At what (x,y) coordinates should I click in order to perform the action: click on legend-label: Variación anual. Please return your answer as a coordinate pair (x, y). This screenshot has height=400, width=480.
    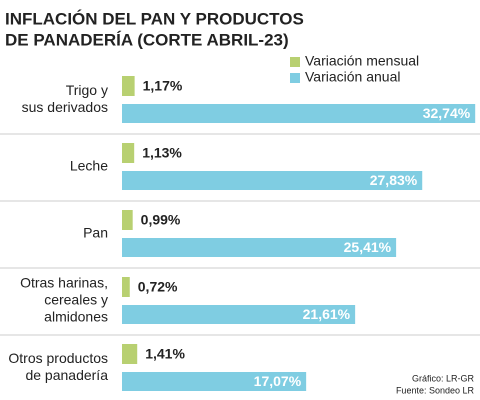
    Looking at the image, I should click on (352, 77).